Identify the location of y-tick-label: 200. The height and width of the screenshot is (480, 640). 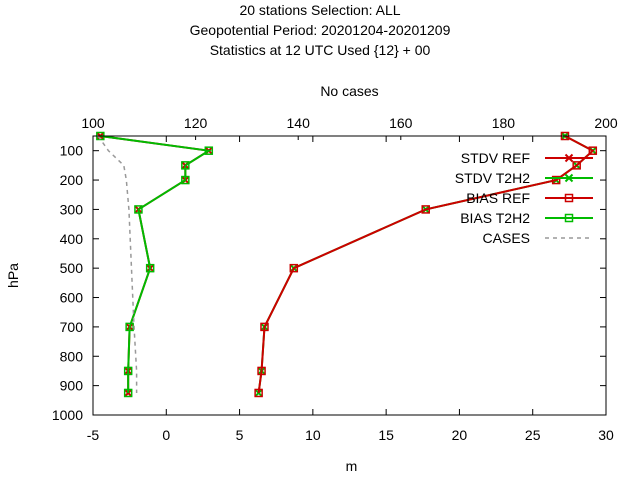
(72, 180).